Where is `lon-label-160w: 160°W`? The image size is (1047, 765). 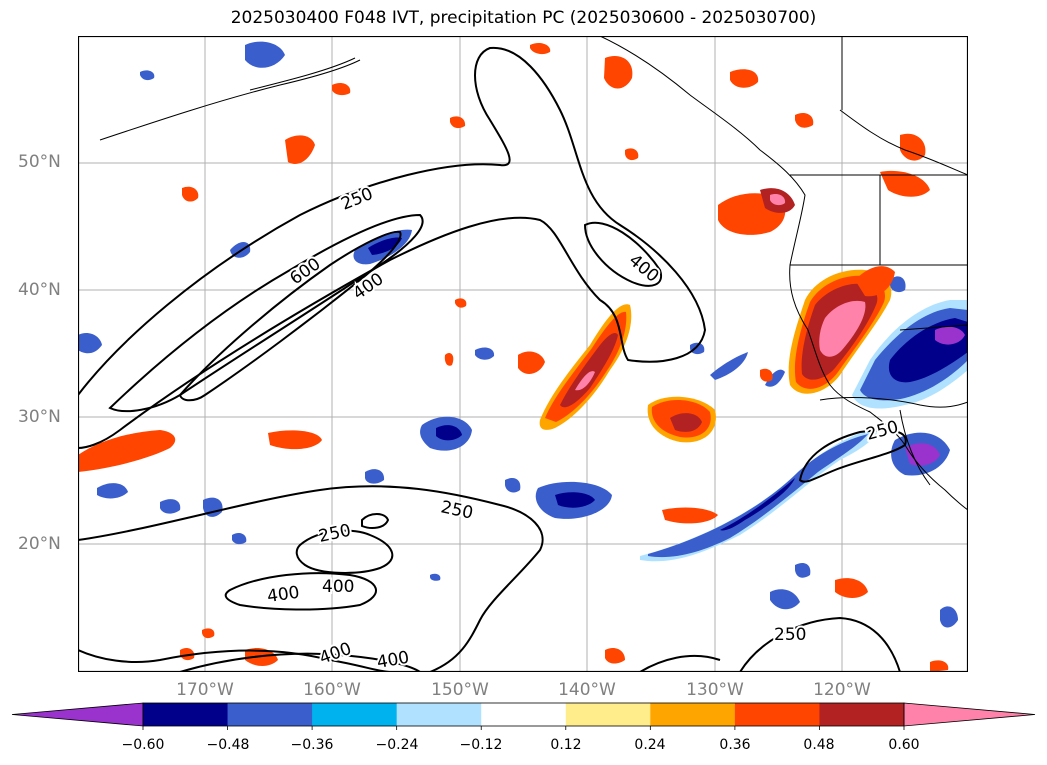
lon-label-160w: 160°W is located at coordinates (332, 690).